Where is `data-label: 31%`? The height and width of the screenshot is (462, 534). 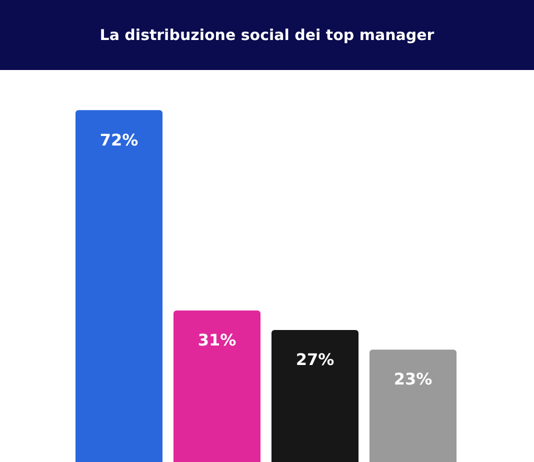 data-label: 31% is located at coordinates (217, 340).